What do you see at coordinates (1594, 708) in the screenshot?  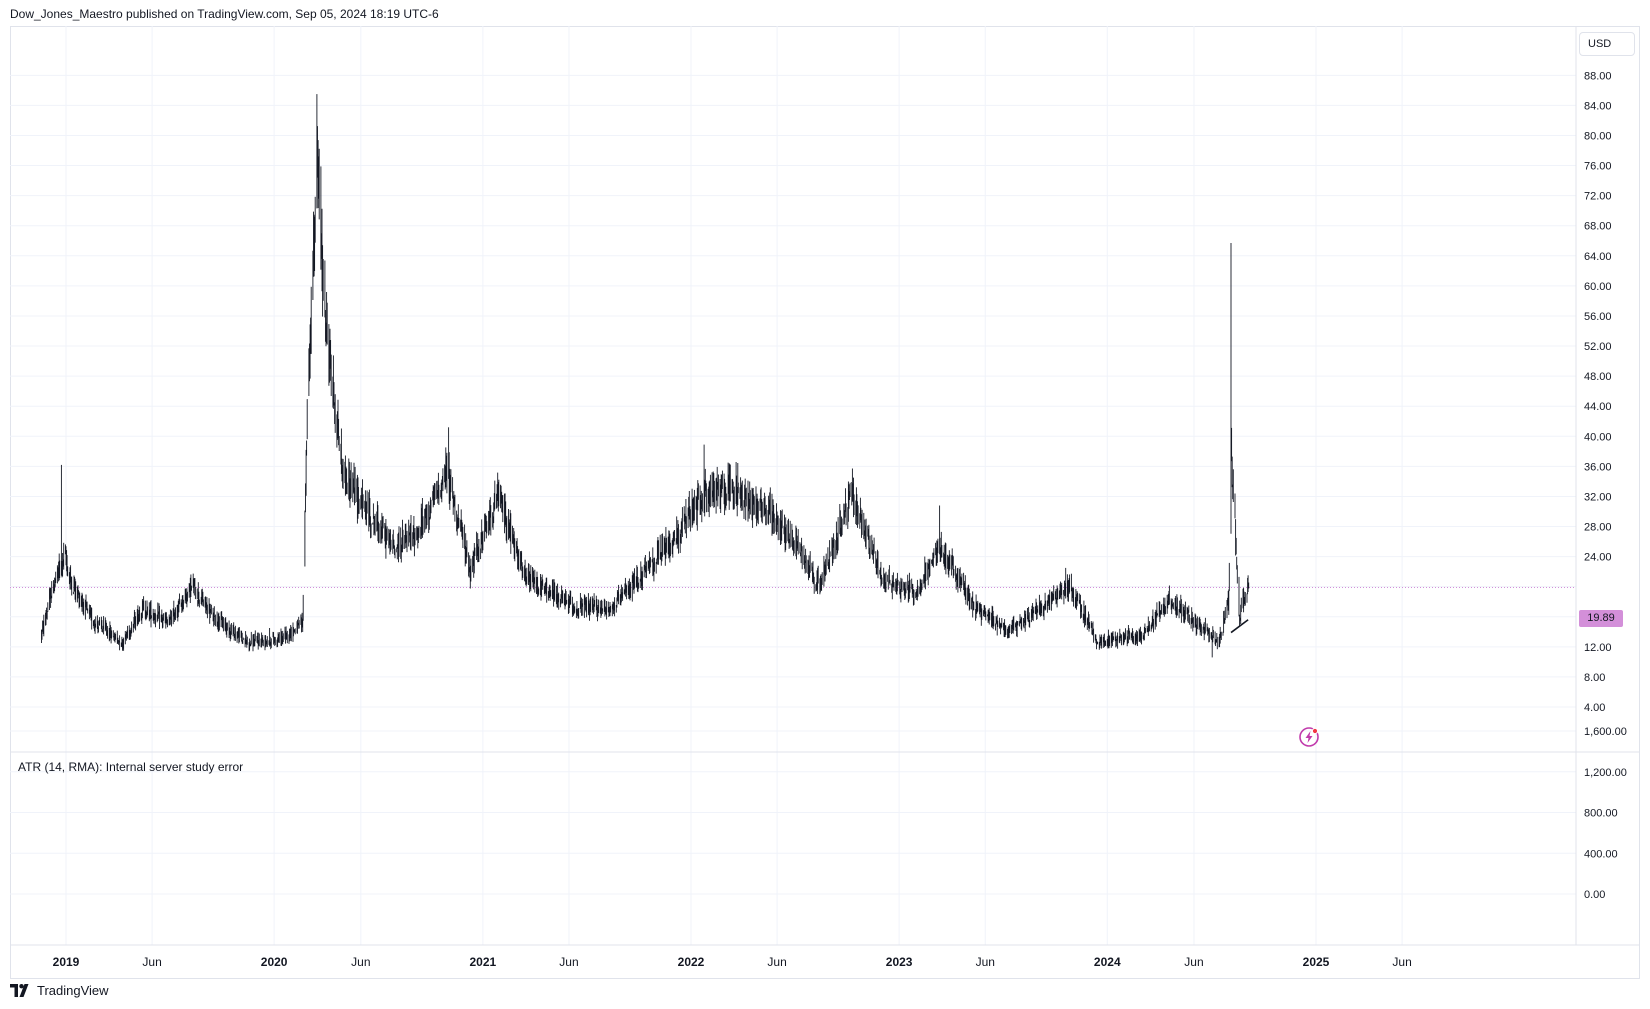 I see `price-tick-label: 4.00` at bounding box center [1594, 708].